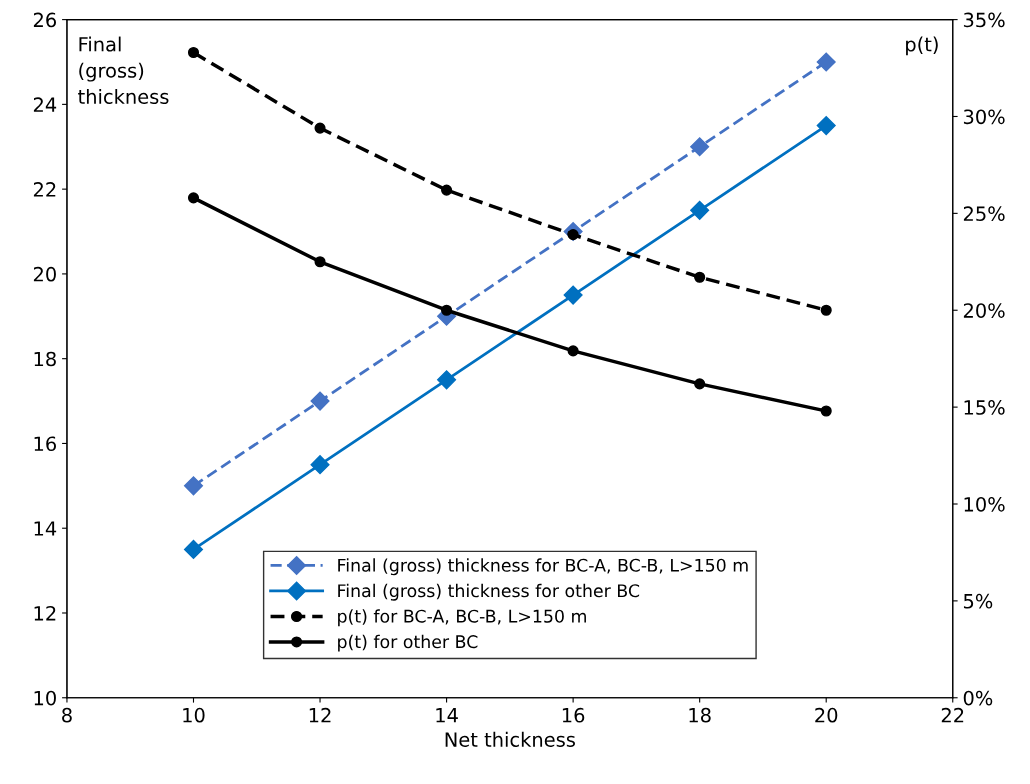  Describe the element at coordinates (984, 117) in the screenshot. I see `y2-tick-label: 30%` at that location.